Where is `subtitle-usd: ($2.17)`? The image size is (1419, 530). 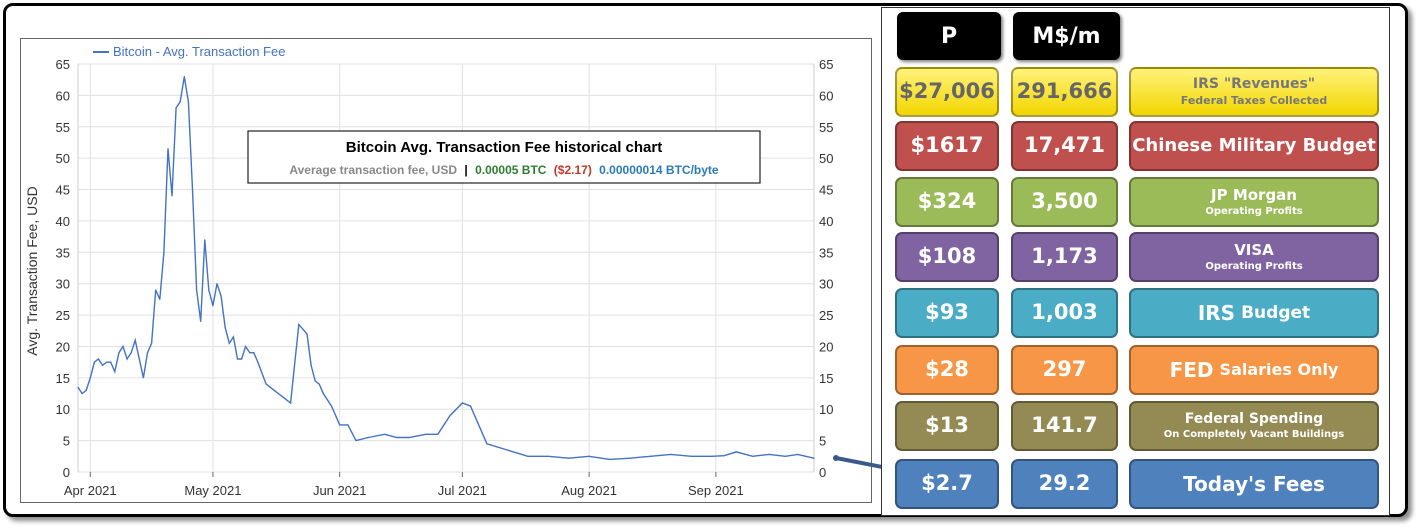 subtitle-usd: ($2.17) is located at coordinates (573, 170).